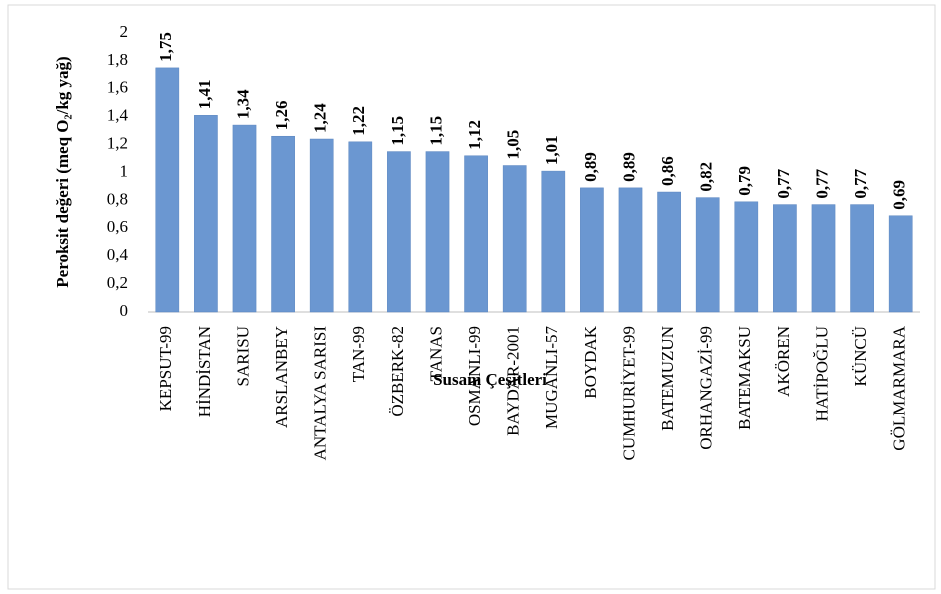 The height and width of the screenshot is (594, 941). What do you see at coordinates (706, 177) in the screenshot?
I see `value-label: 0,82` at bounding box center [706, 177].